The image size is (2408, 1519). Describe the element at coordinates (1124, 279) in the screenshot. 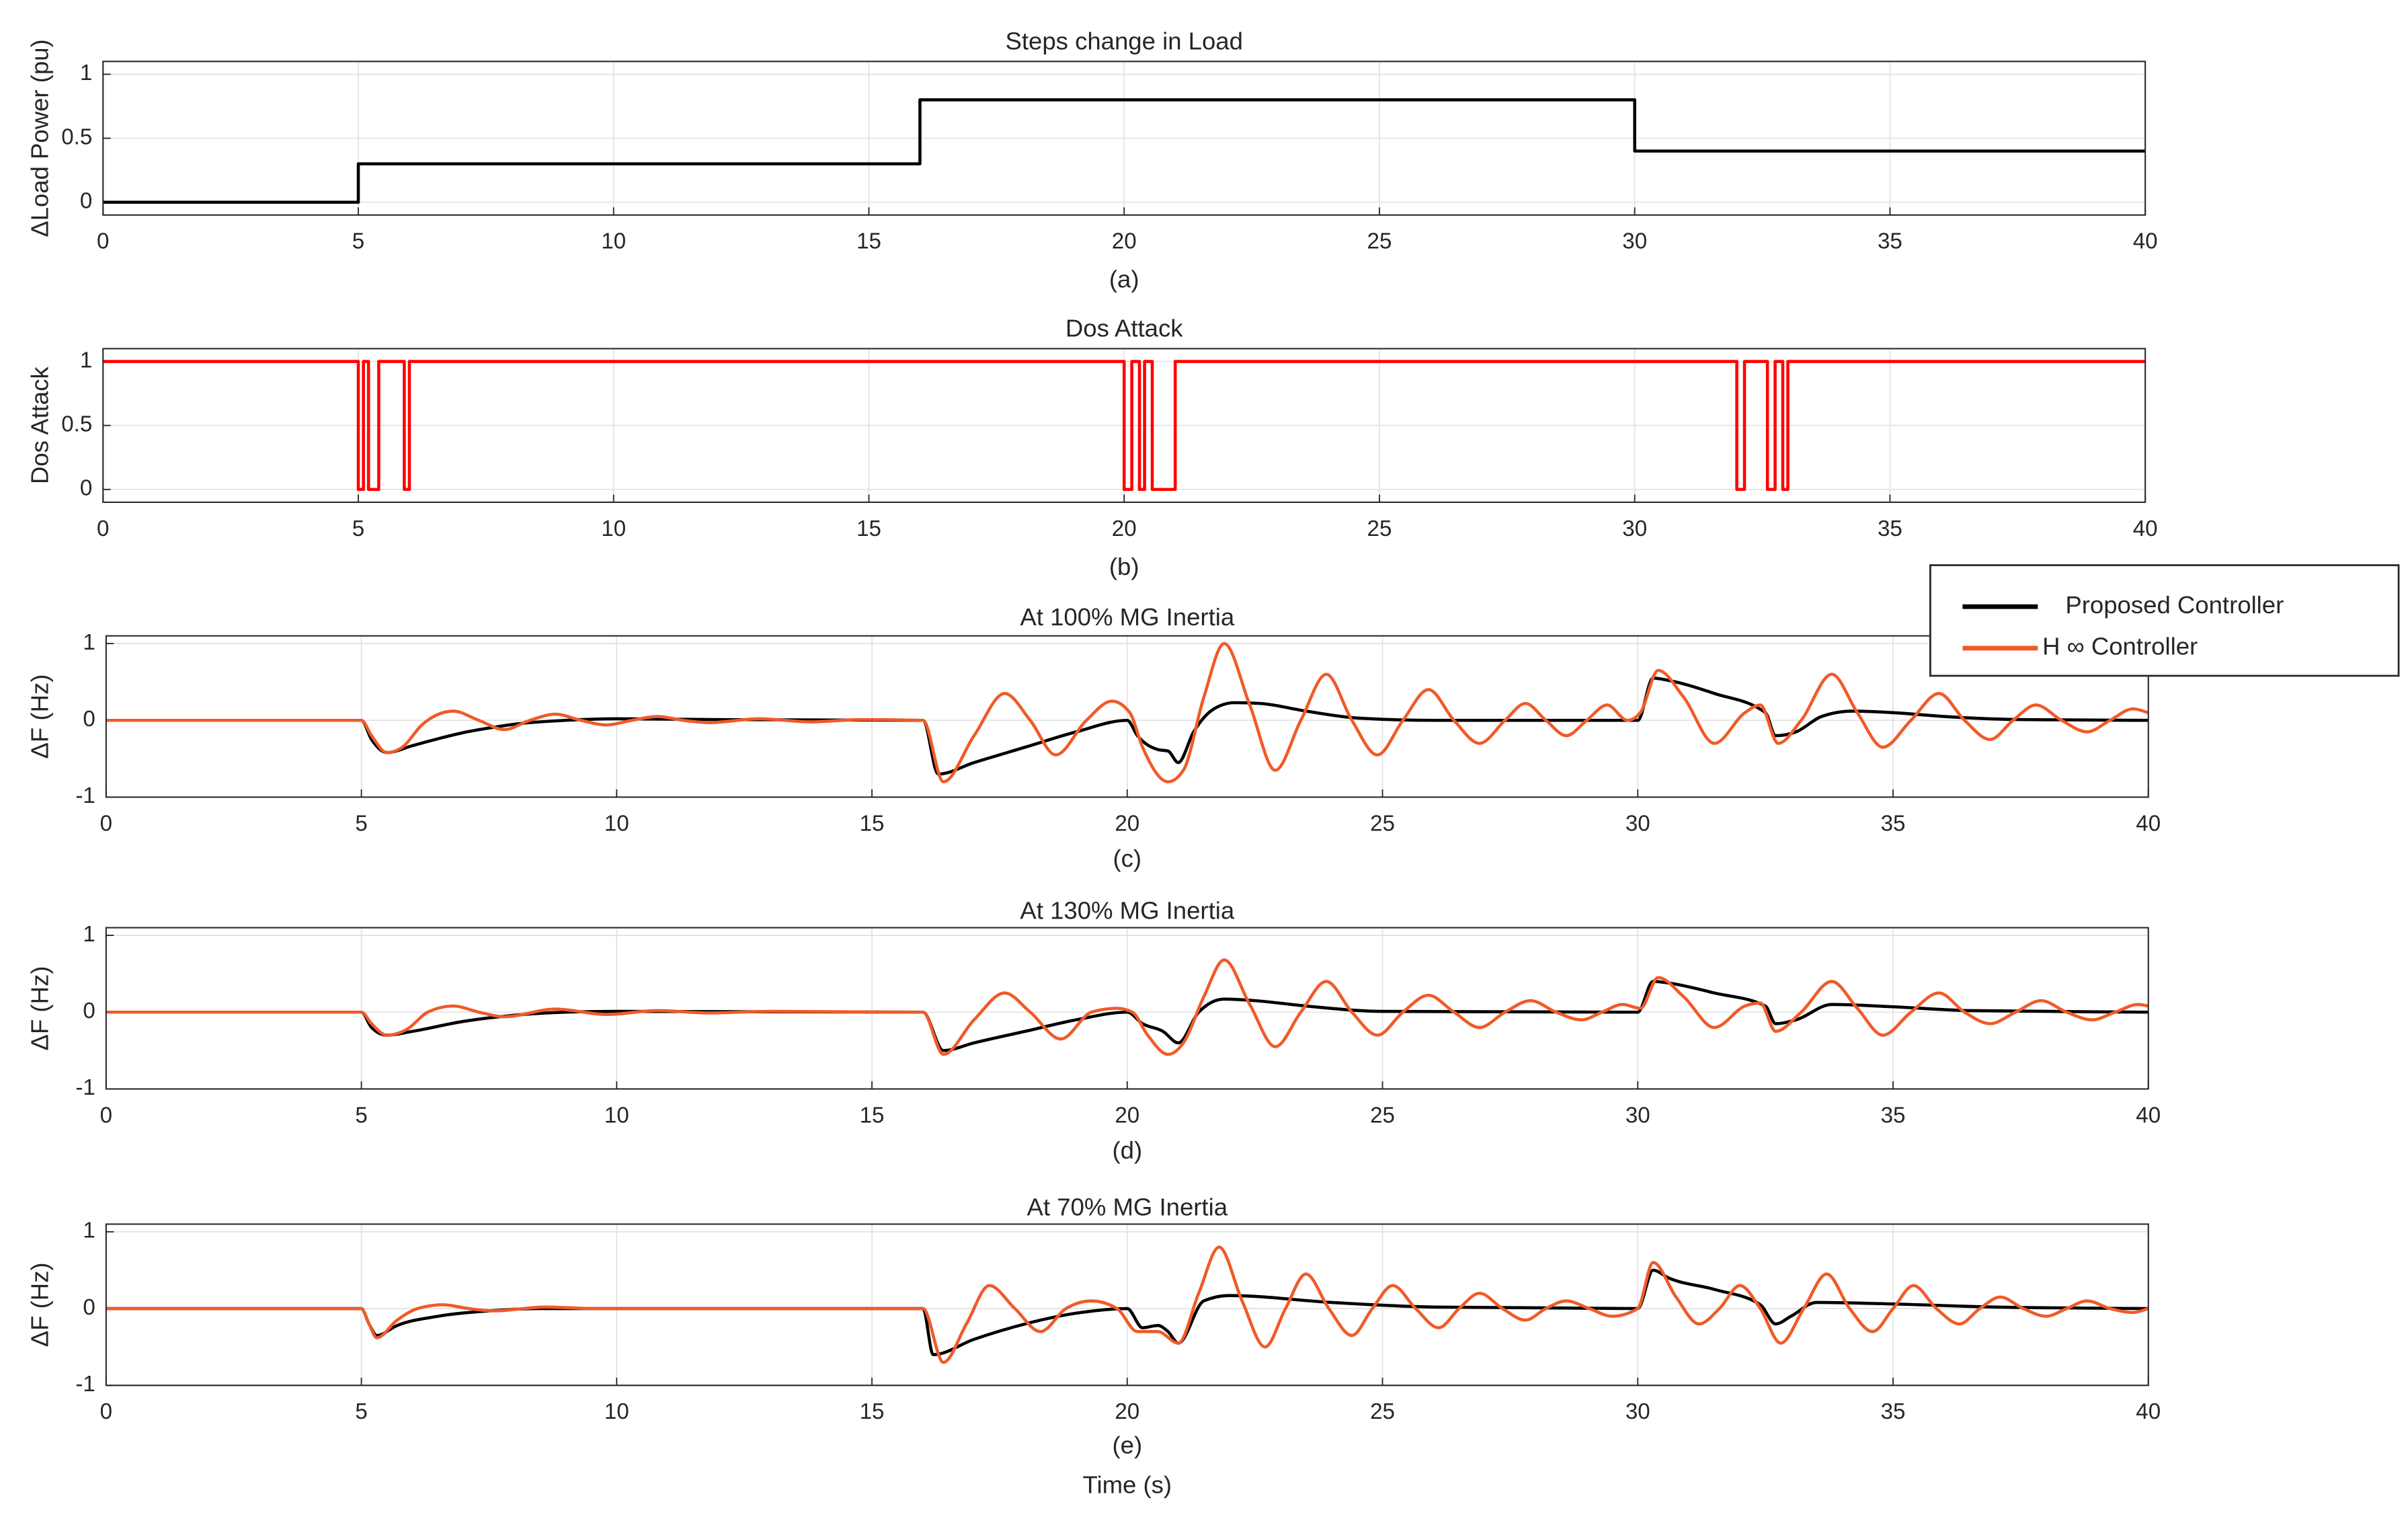

I see `caption: (a)` at that location.